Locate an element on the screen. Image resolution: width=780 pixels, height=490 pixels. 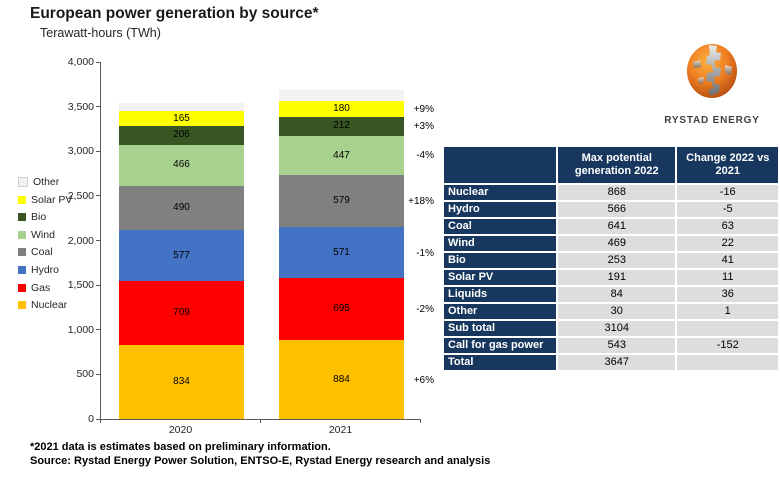
chart-units-subtitle: Terawatt-hours (TWh) is located at coordinates (100, 33).